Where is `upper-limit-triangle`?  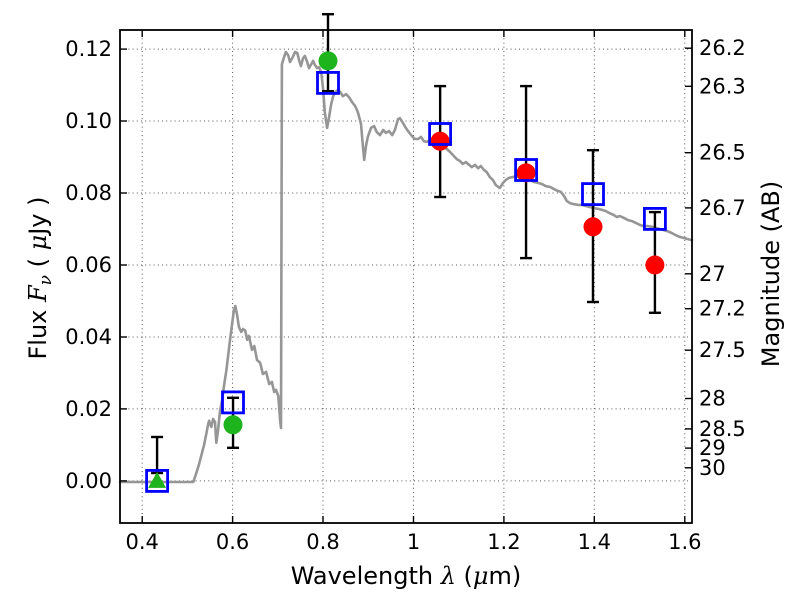
upper-limit-triangle is located at coordinates (157, 479).